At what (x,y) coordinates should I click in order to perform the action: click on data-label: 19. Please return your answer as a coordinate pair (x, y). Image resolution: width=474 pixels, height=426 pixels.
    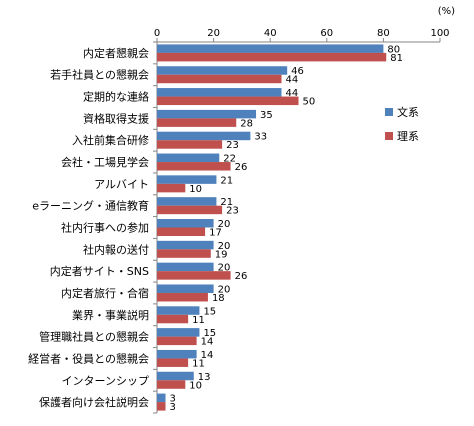
    Looking at the image, I should click on (221, 254).